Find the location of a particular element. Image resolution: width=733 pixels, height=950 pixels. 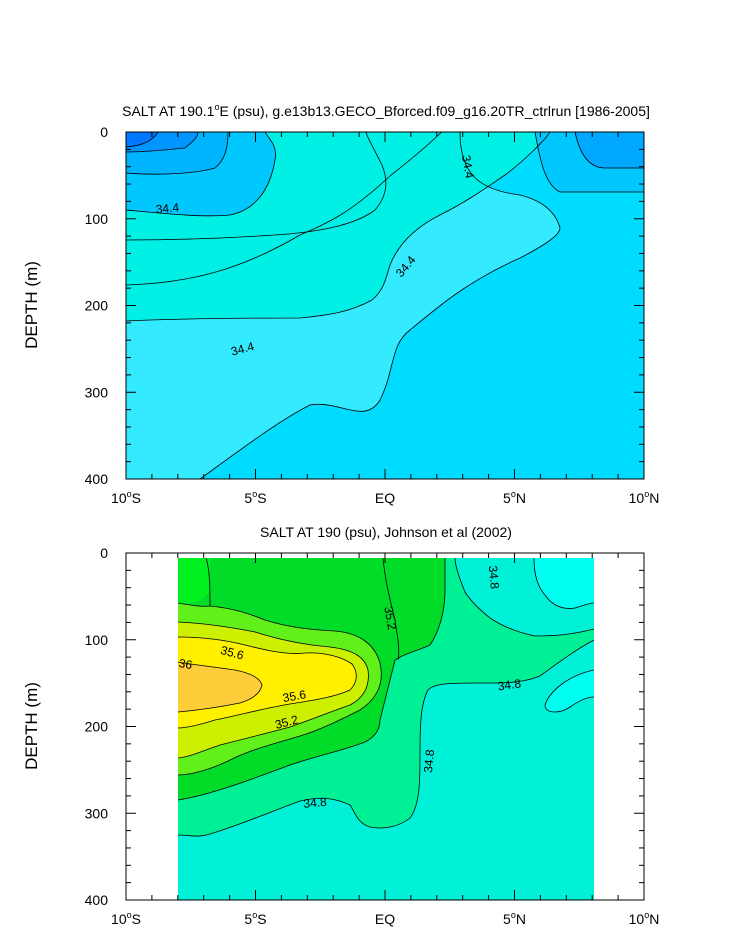

bottom-ylabel: DEPTH (m) is located at coordinates (31, 726).